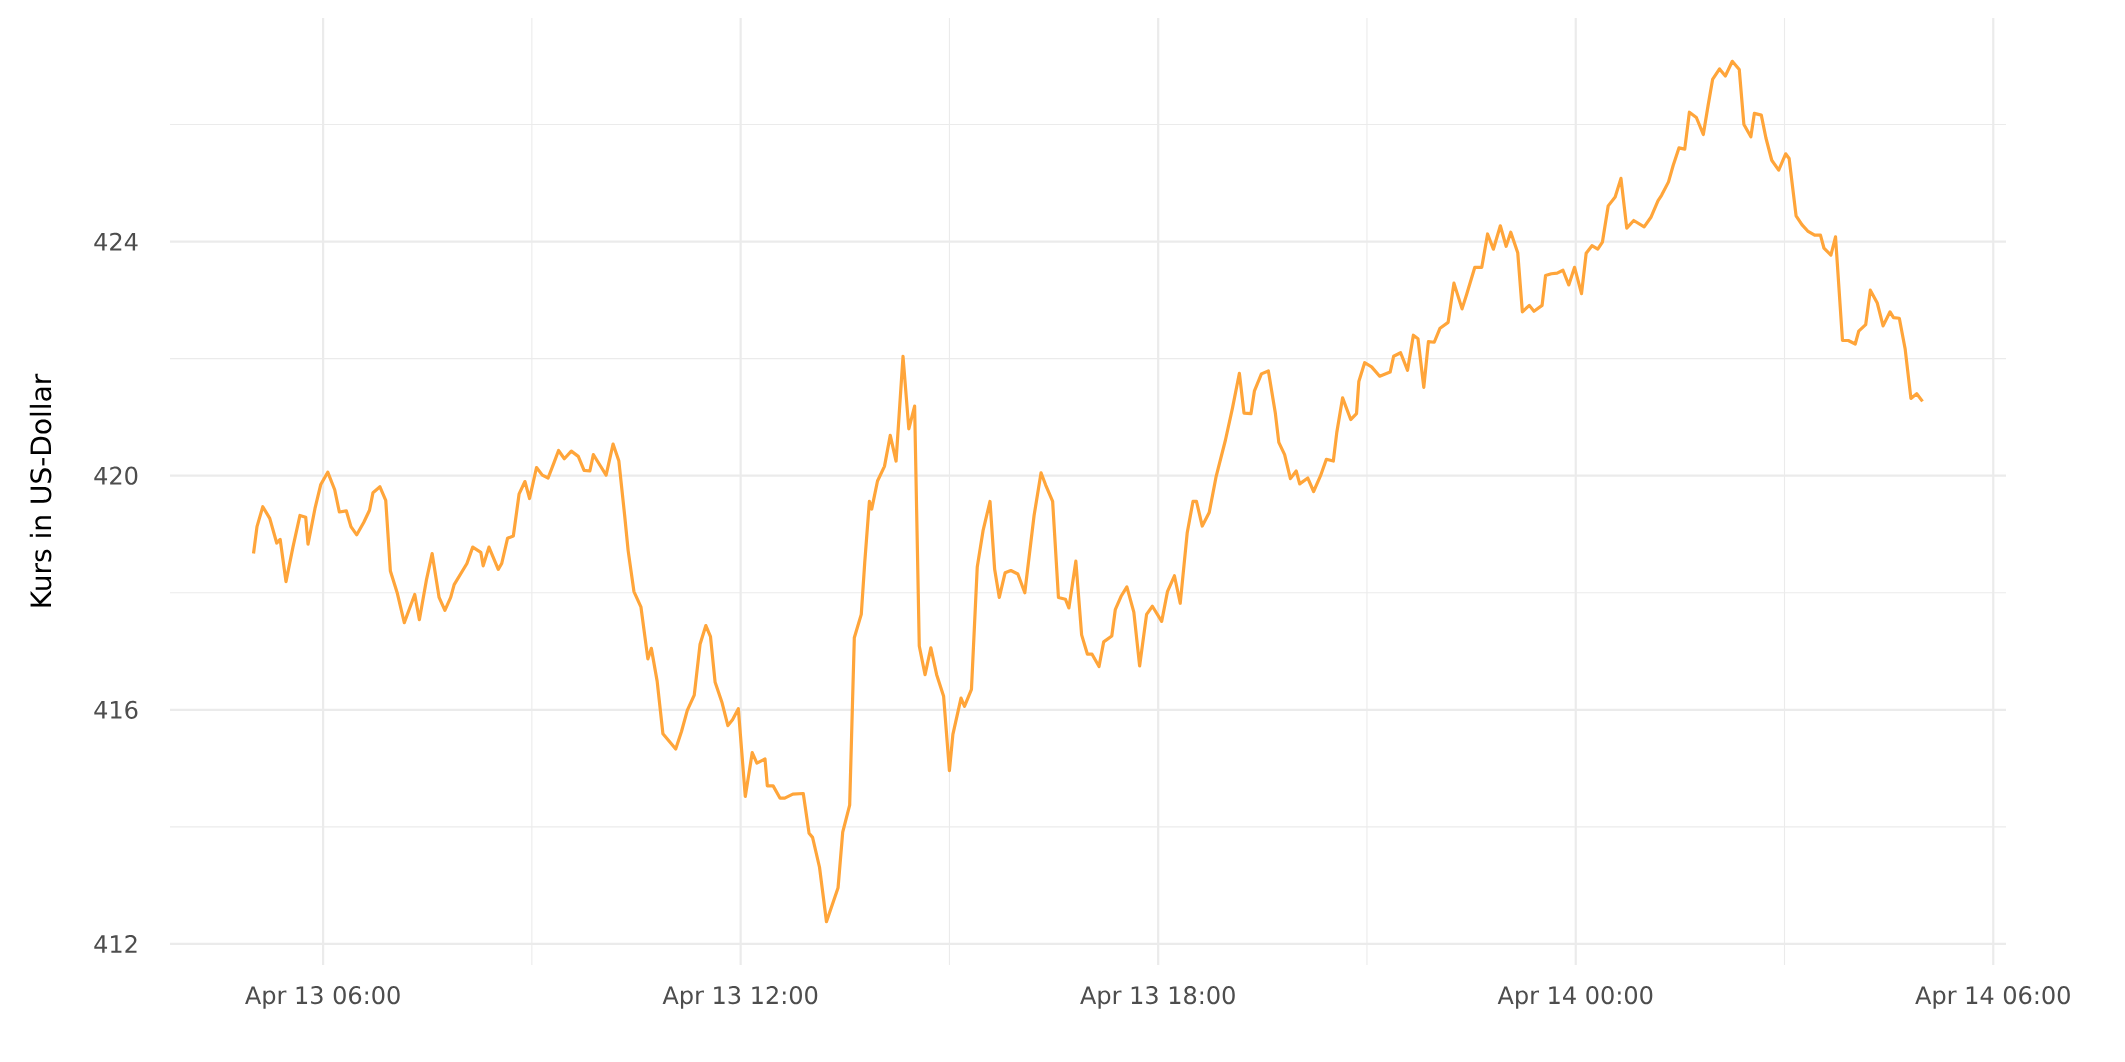 This screenshot has height=1062, width=2125. Describe the element at coordinates (322, 997) in the screenshot. I see `x-tick-label: Apr 13 06:00` at that location.